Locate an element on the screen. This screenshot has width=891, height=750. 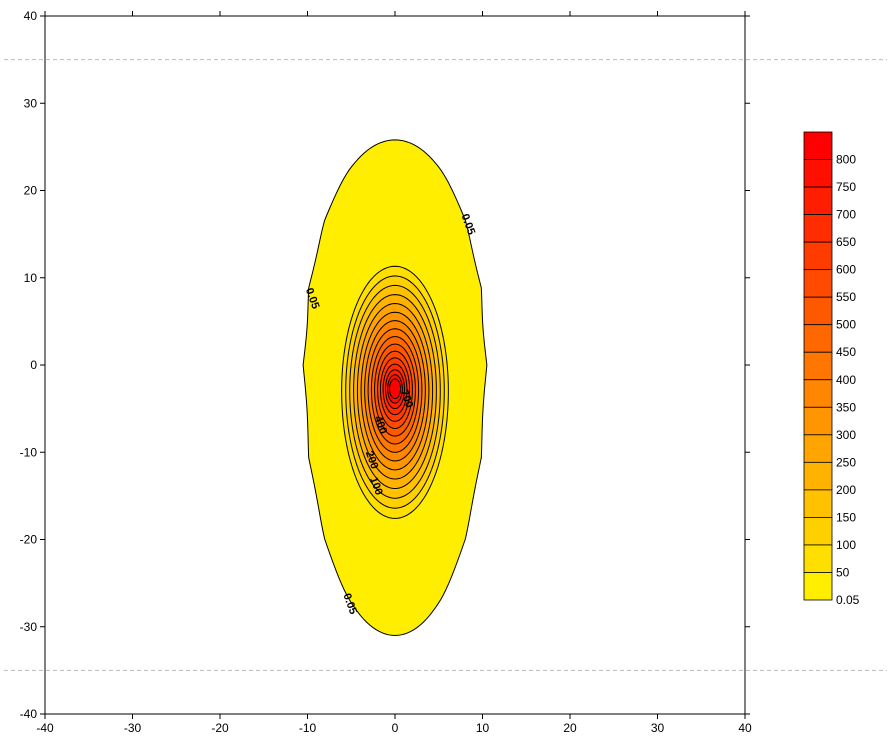
legend-label: 300 is located at coordinates (846, 435).